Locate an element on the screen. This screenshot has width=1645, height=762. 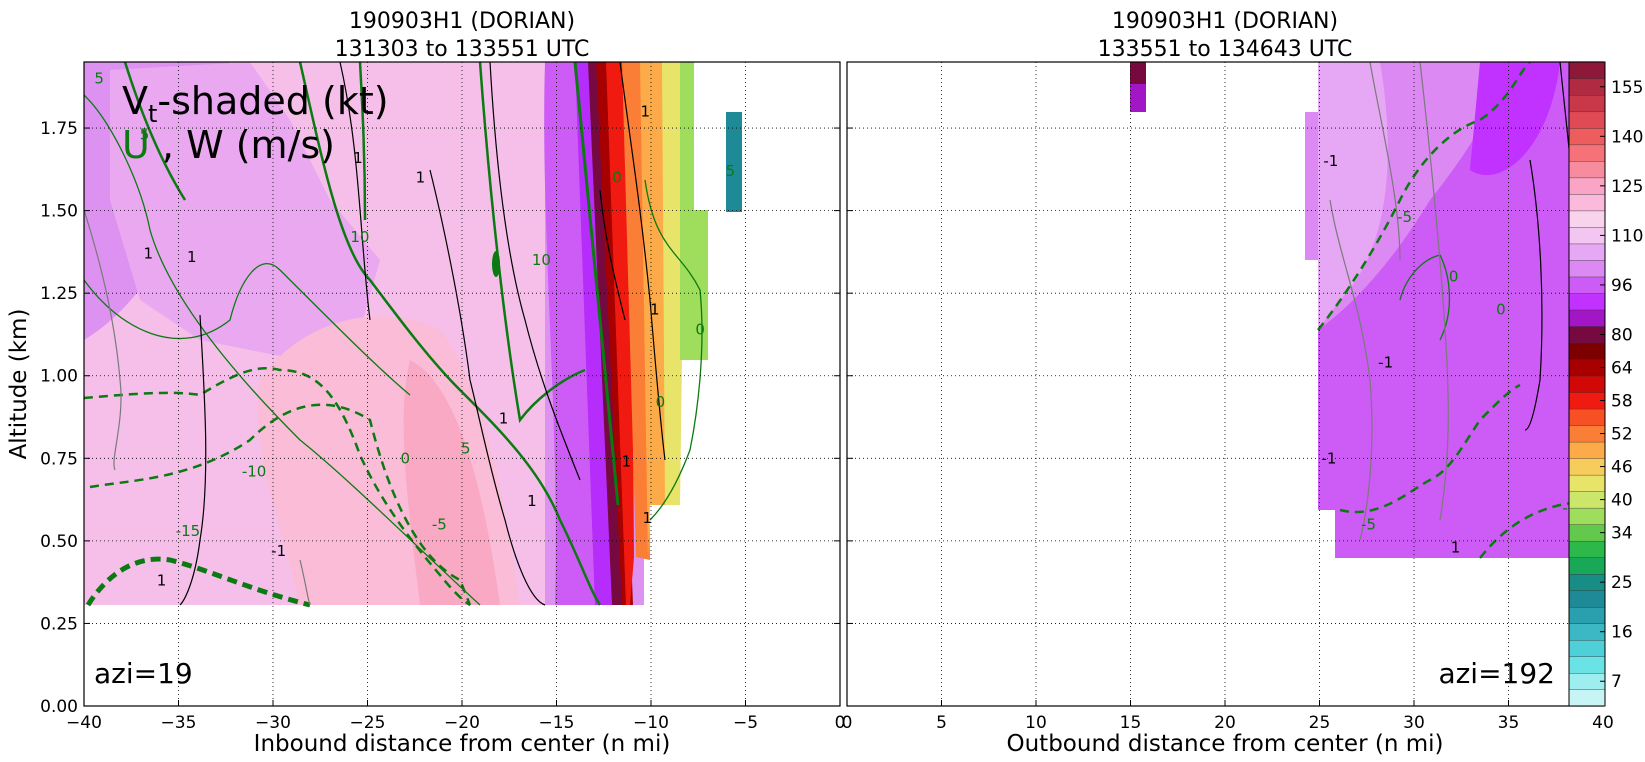
colorbar-tick-label: 52 is located at coordinates (1622, 435).